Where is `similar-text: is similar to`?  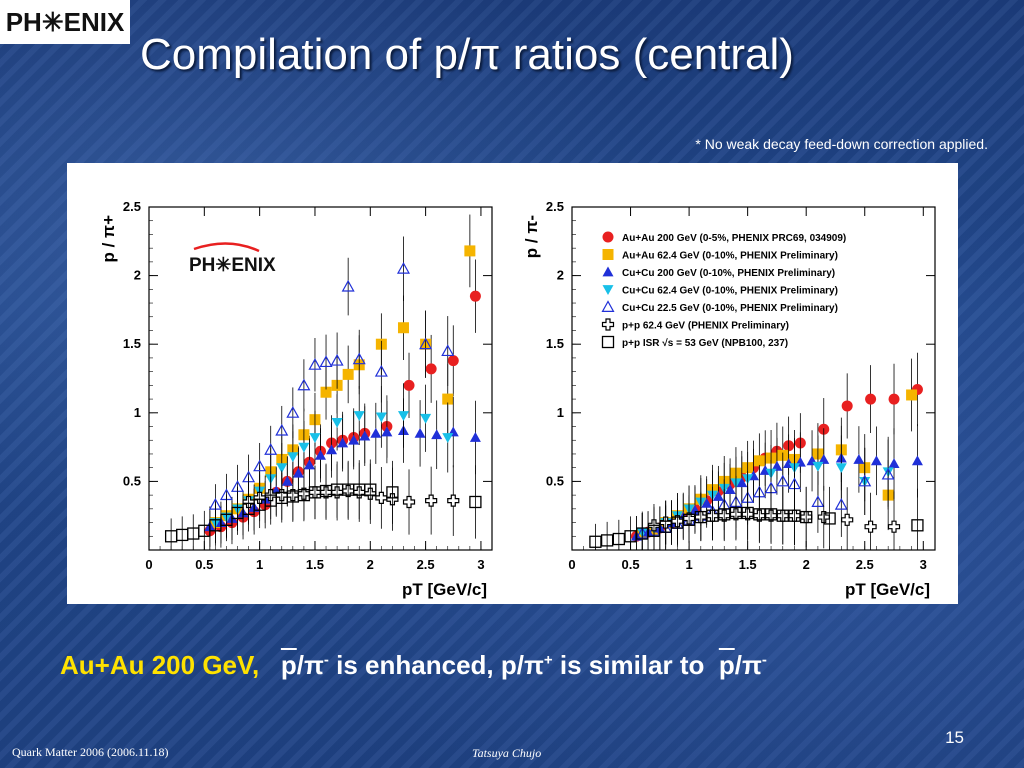 similar-text: is similar to is located at coordinates (632, 665).